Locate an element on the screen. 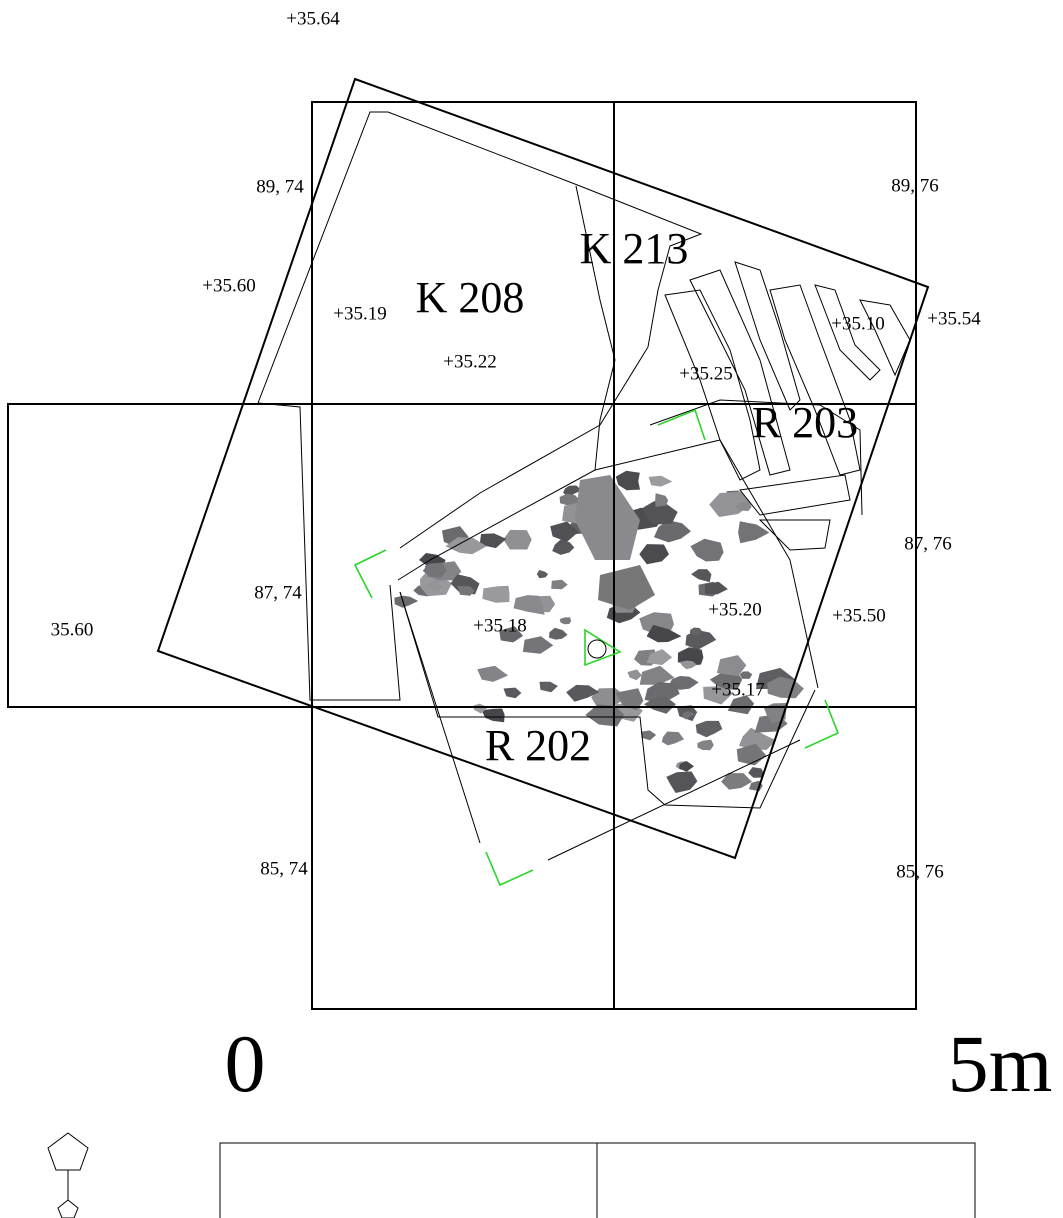 This screenshot has width=1063, height=1218. elevation: +35.19 is located at coordinates (359, 313).